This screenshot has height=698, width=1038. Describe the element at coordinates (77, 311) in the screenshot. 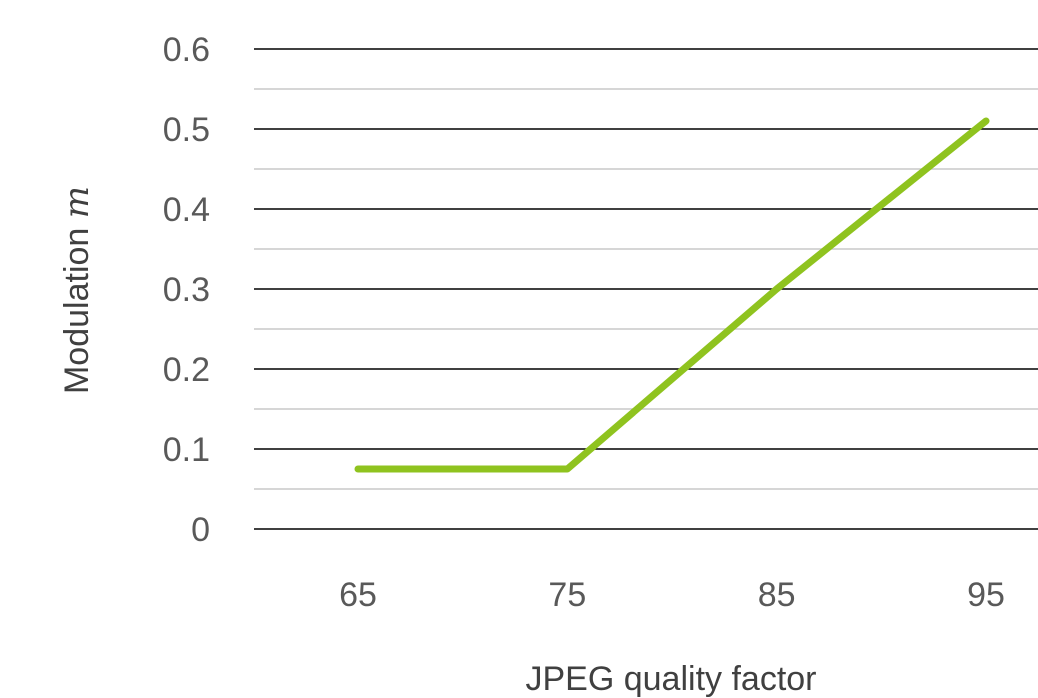

I see `y-axis-title-text: Modulation` at that location.